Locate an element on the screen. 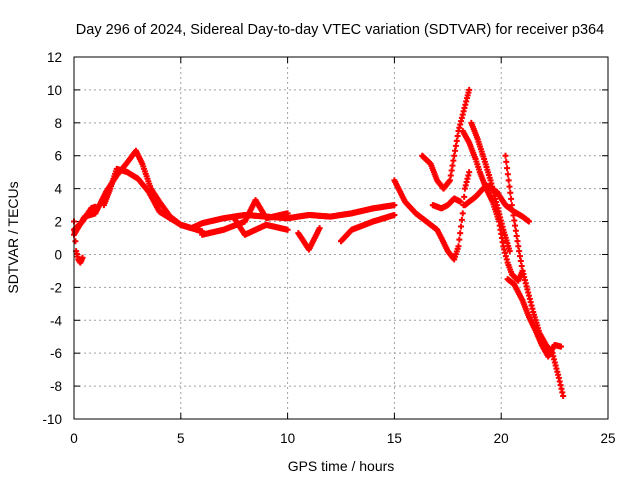  x-tick-label: 20 is located at coordinates (501, 438).